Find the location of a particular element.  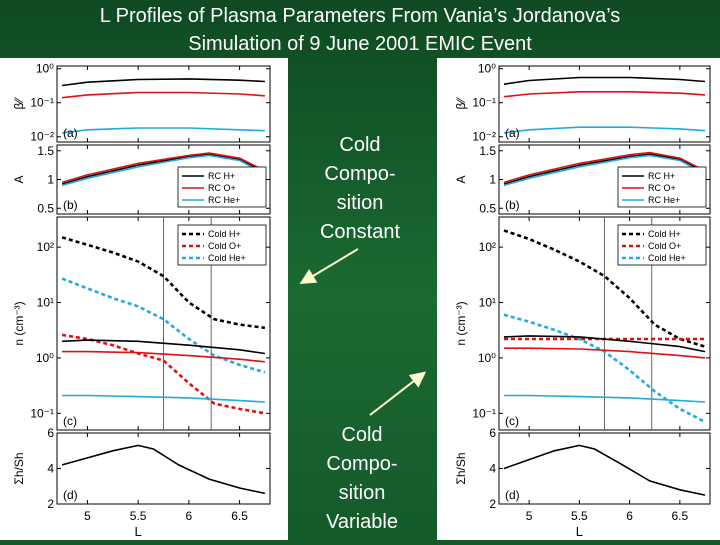

y-tick-label: 10⁻¹ is located at coordinates (42, 413).